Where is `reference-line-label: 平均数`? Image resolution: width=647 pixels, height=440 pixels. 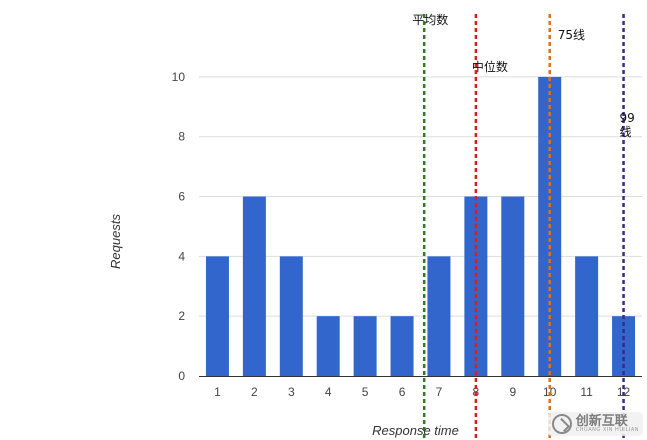 reference-line-label: 平均数 is located at coordinates (430, 19).